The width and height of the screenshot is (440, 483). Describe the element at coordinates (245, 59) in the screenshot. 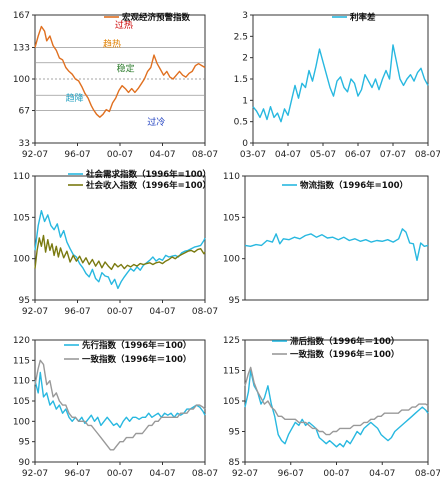

I see `y-tick-label: 2` at that location.